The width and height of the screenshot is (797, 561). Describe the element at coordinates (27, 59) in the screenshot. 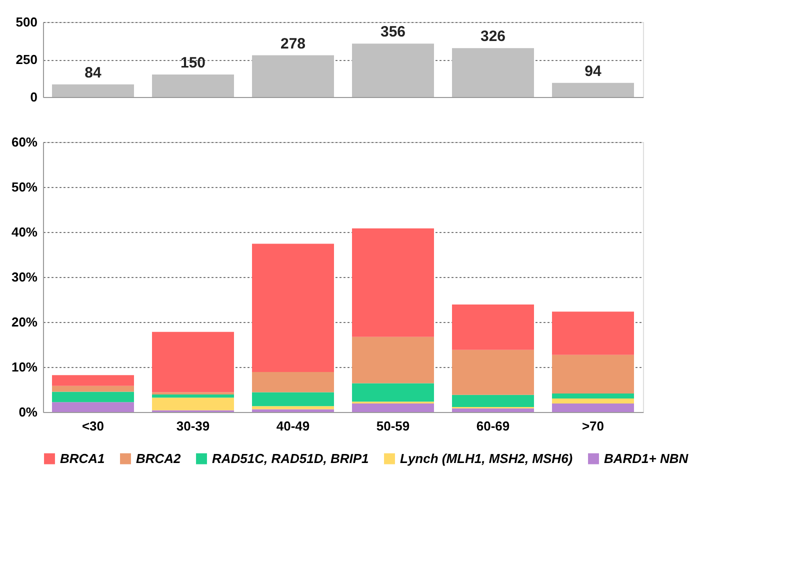

I see `y-tick-label: 250` at that location.